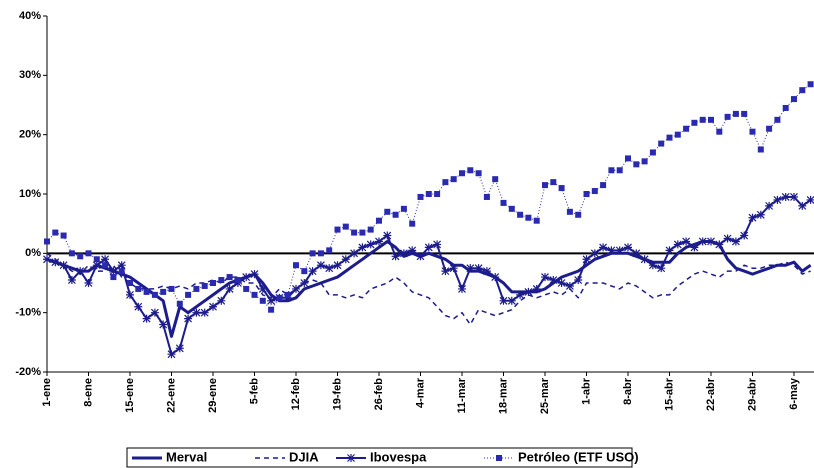 This screenshot has width=814, height=468. What do you see at coordinates (304, 456) in the screenshot?
I see `legend-label: DJIA` at bounding box center [304, 456].